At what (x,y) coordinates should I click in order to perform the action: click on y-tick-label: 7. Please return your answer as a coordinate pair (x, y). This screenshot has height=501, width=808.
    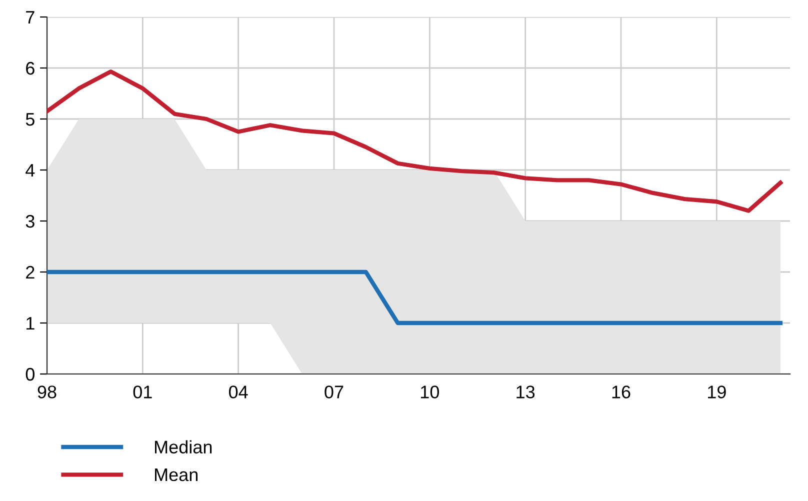
    Looking at the image, I should click on (30, 17).